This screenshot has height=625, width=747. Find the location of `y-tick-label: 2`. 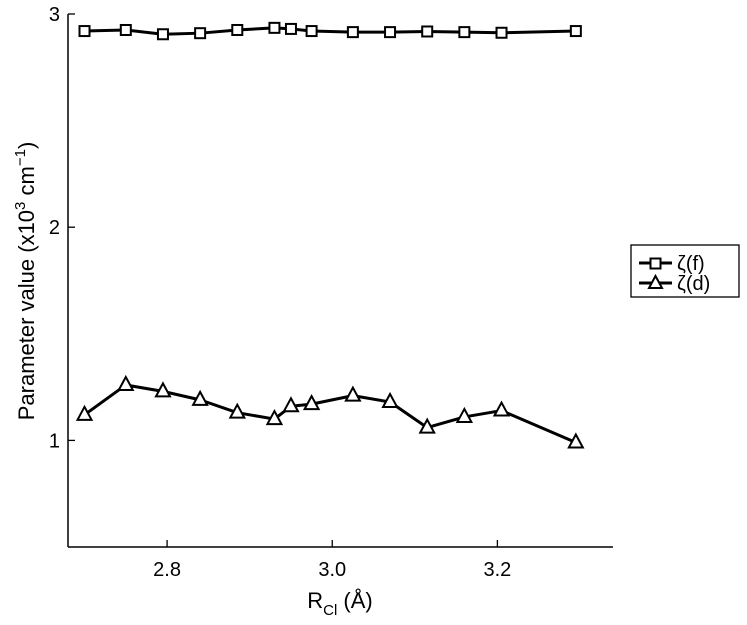

y-tick-label: 2 is located at coordinates (54, 228).